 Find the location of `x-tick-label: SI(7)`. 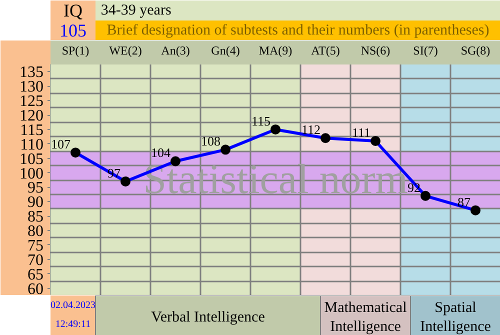

x-tick-label: SI(7) is located at coordinates (425, 51).